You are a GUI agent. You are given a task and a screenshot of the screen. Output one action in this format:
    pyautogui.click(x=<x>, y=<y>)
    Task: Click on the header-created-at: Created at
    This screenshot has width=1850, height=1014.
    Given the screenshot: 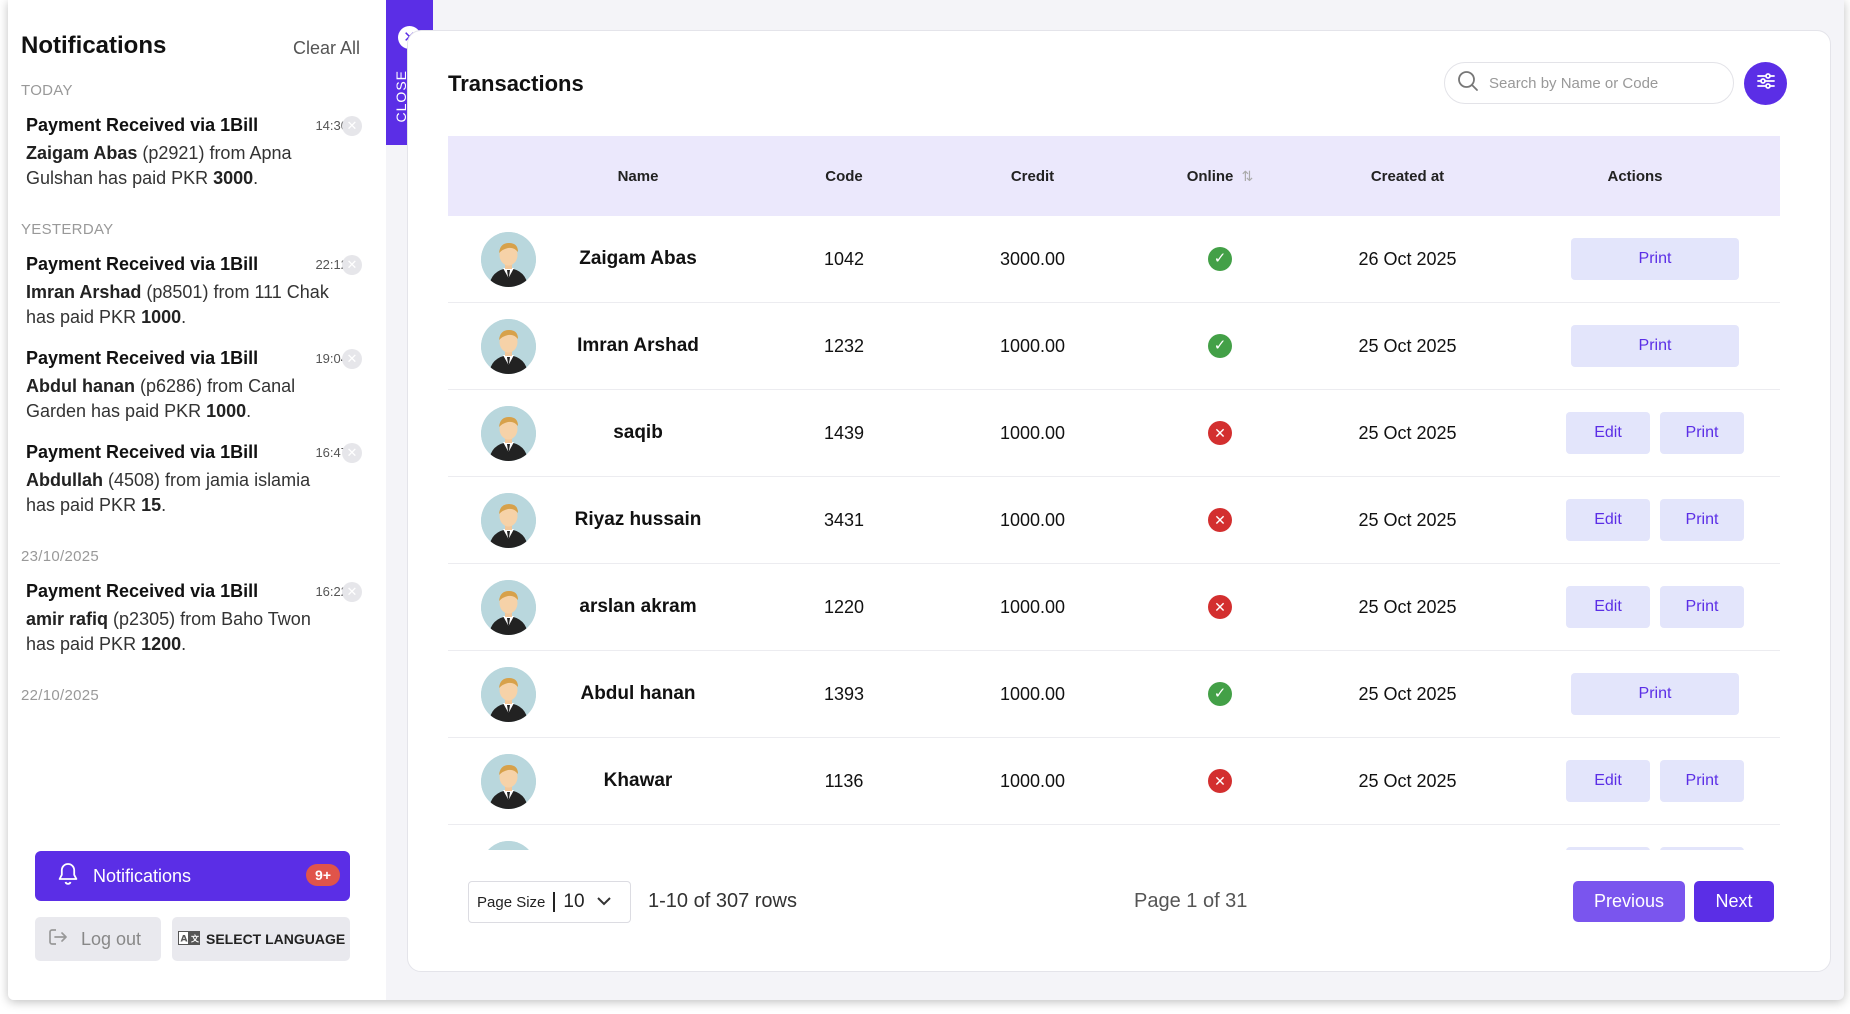 What is the action you would take?
    pyautogui.click(x=1407, y=176)
    